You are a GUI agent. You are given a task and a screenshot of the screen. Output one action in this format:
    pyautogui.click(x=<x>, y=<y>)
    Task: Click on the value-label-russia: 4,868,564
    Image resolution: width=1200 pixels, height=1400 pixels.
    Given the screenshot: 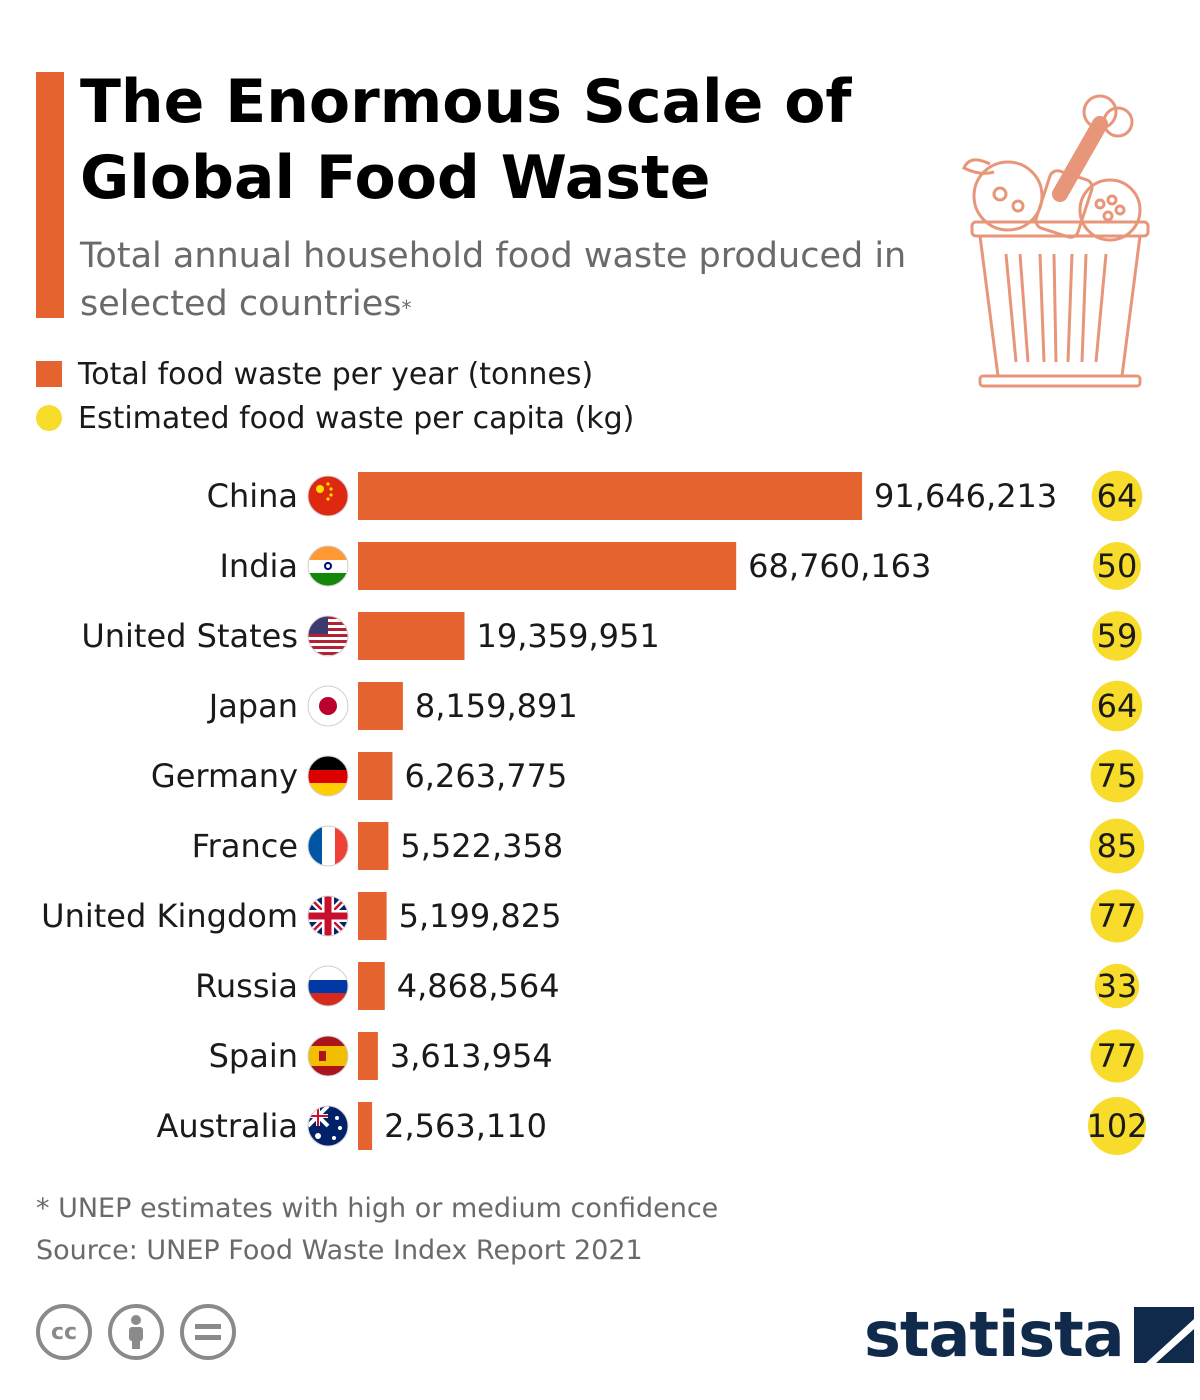 What is the action you would take?
    pyautogui.click(x=478, y=986)
    